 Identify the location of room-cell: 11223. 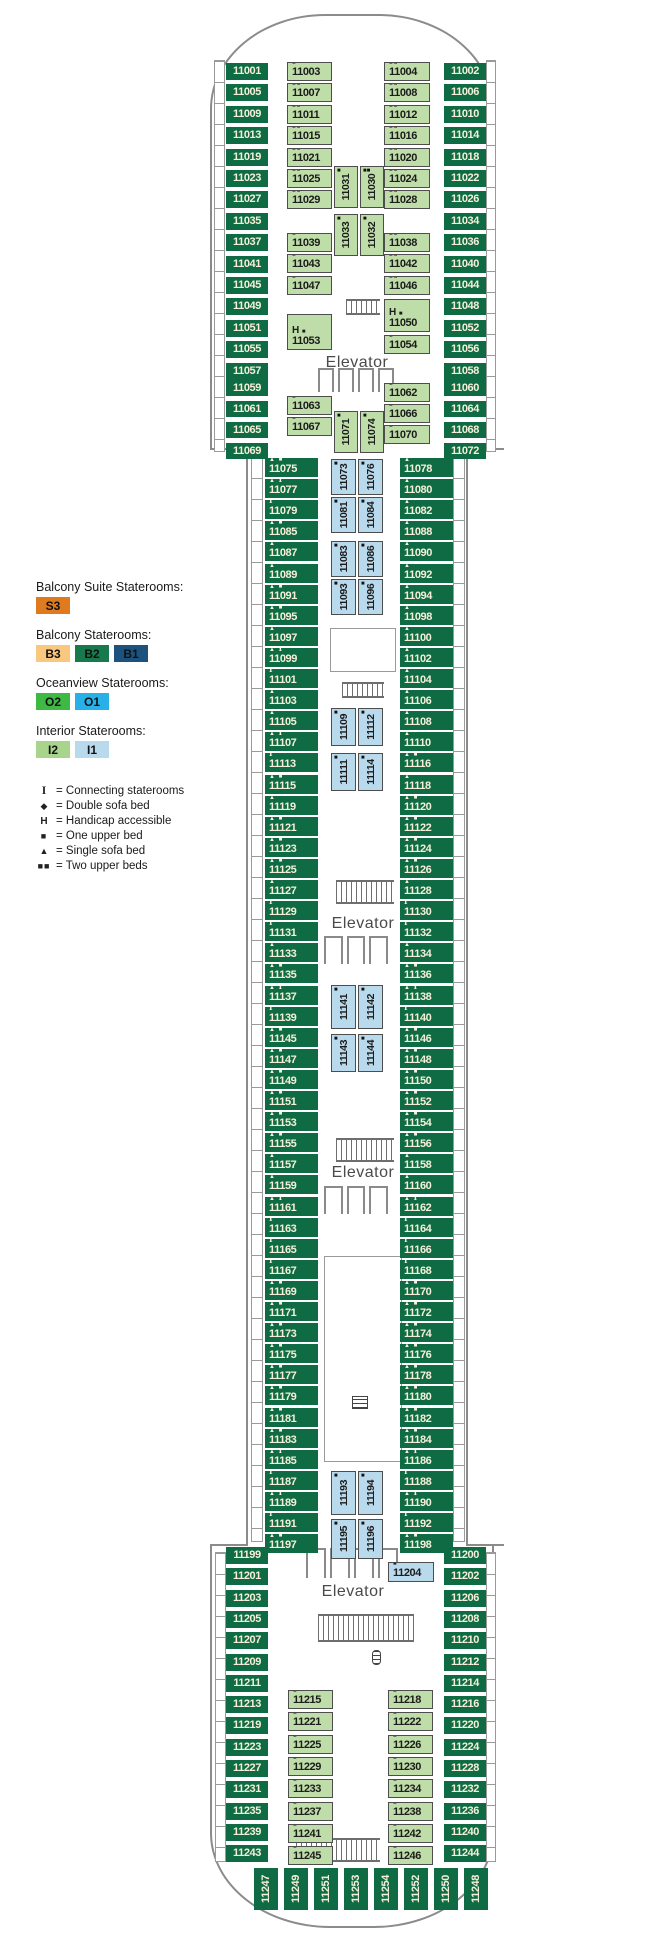
(247, 1747).